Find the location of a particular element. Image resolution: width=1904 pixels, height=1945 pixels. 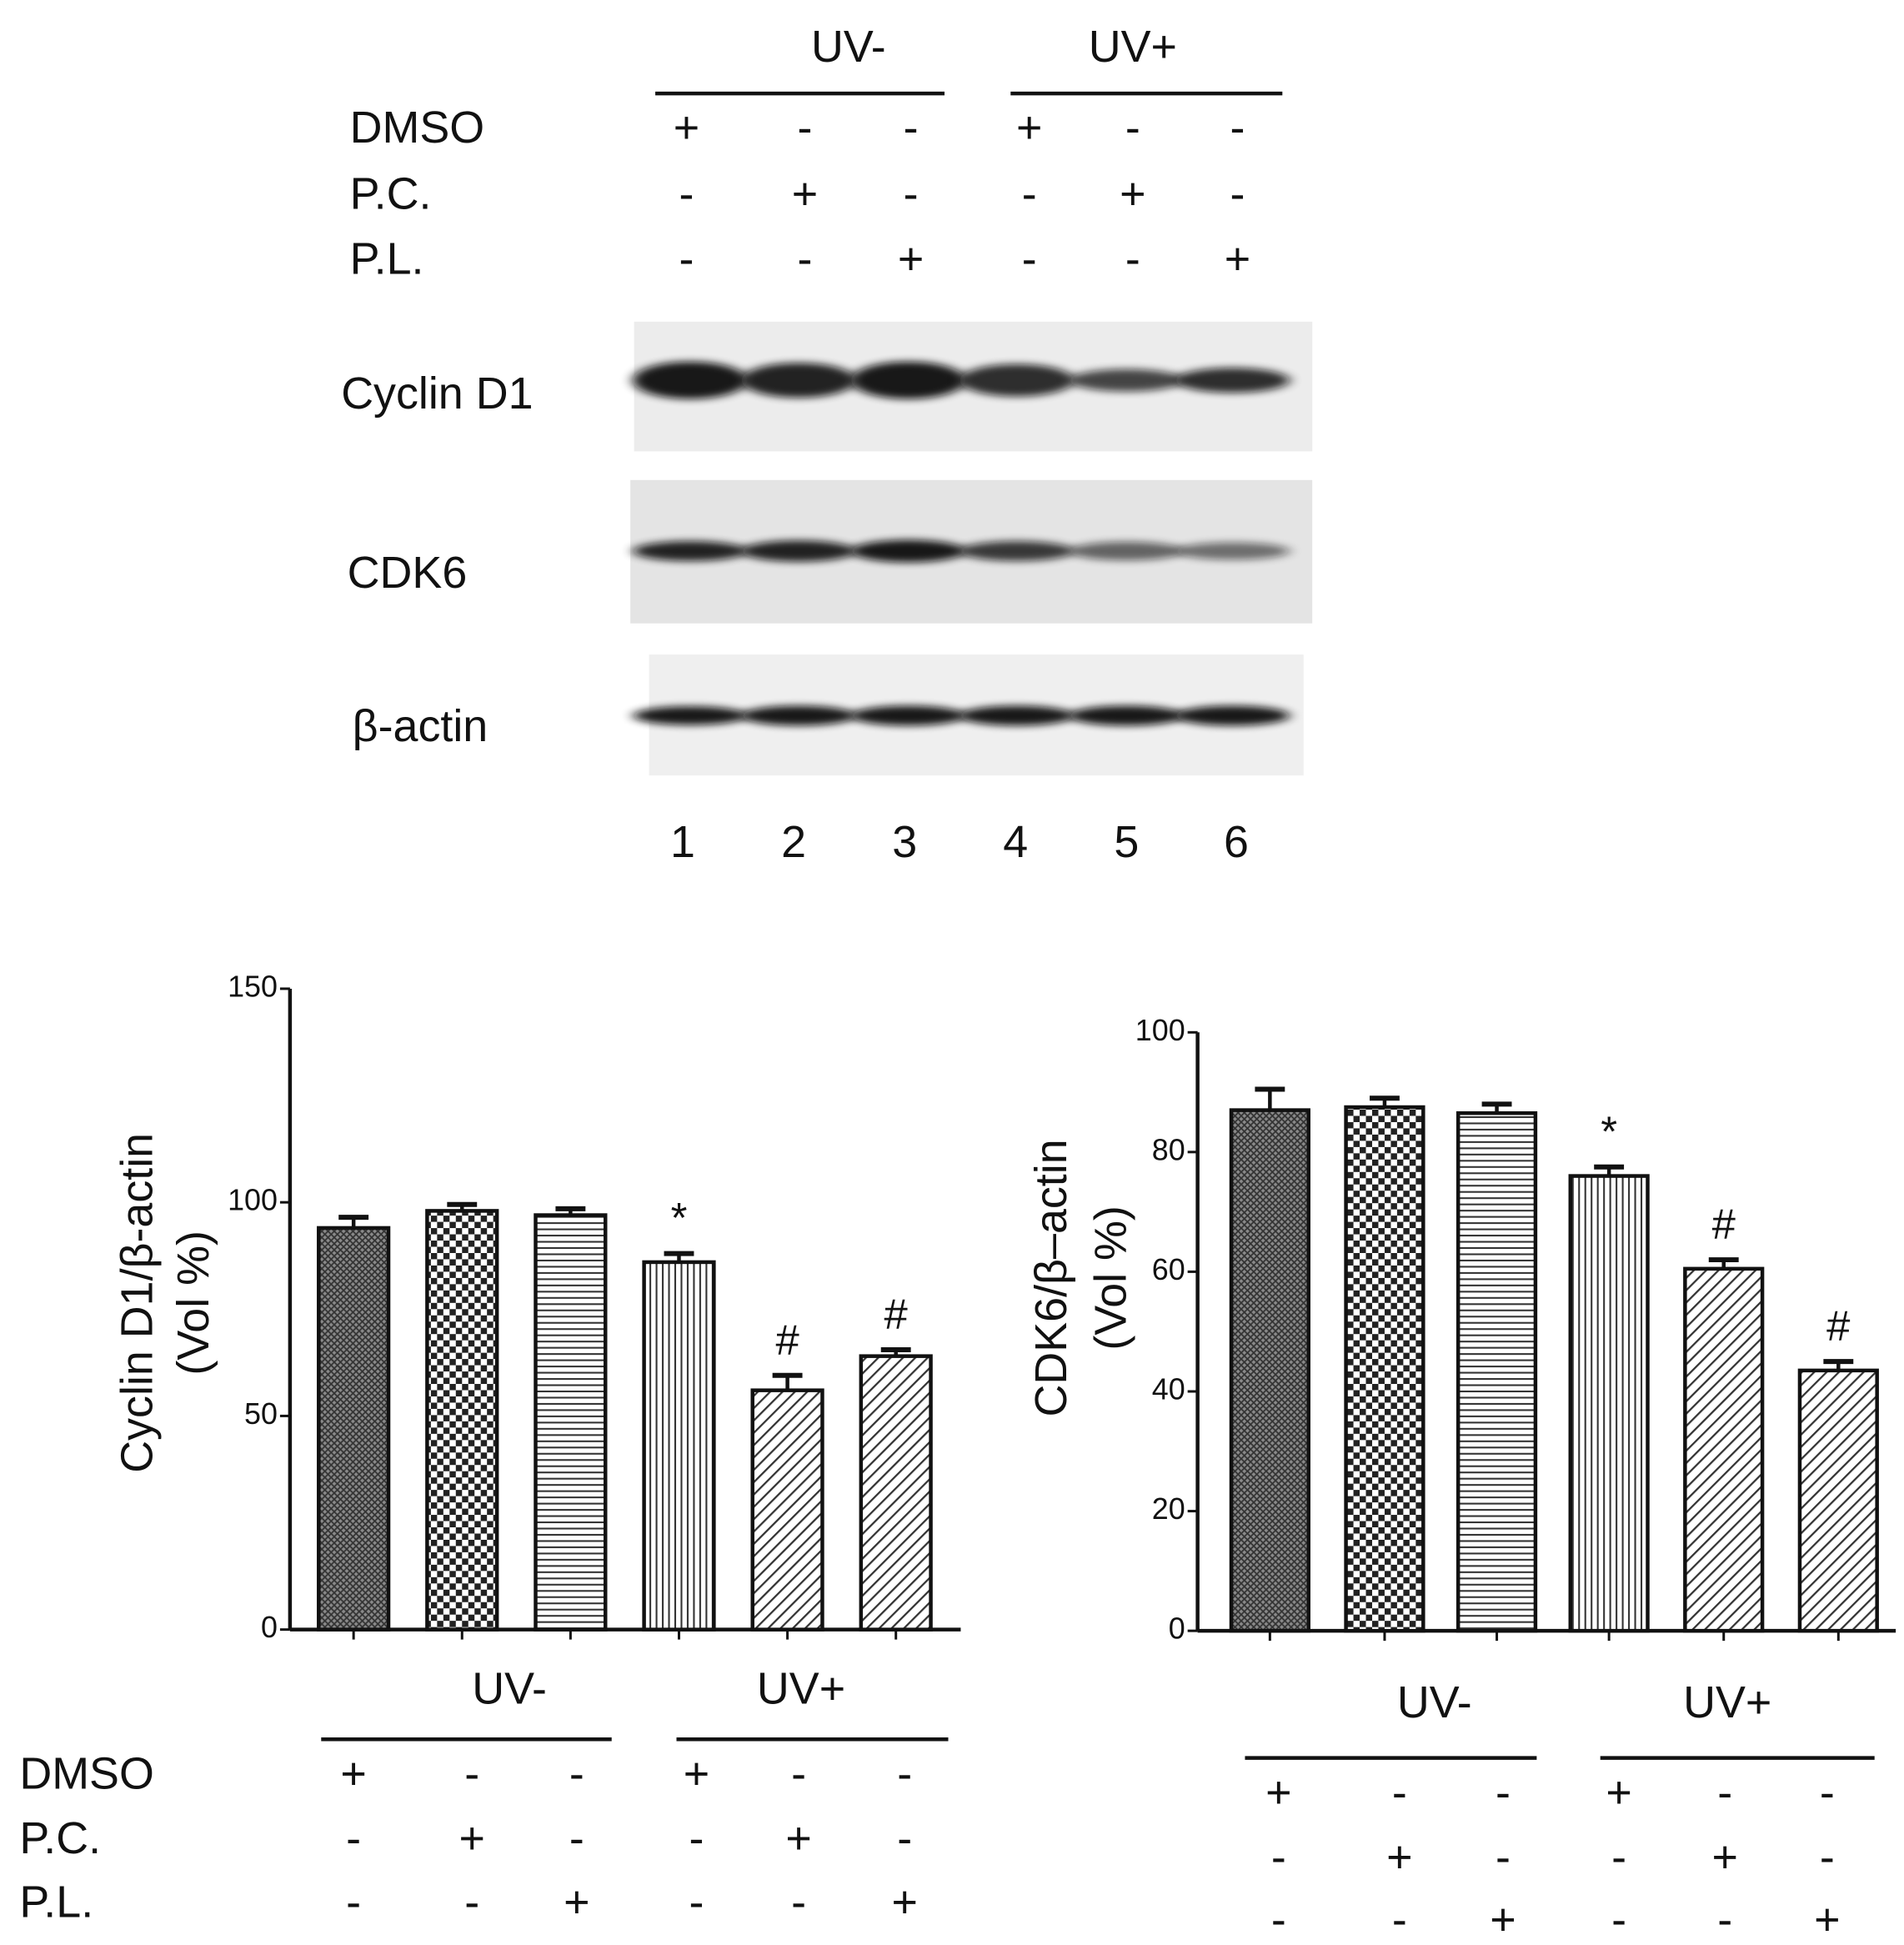

lane-number: 3 is located at coordinates (904, 842).